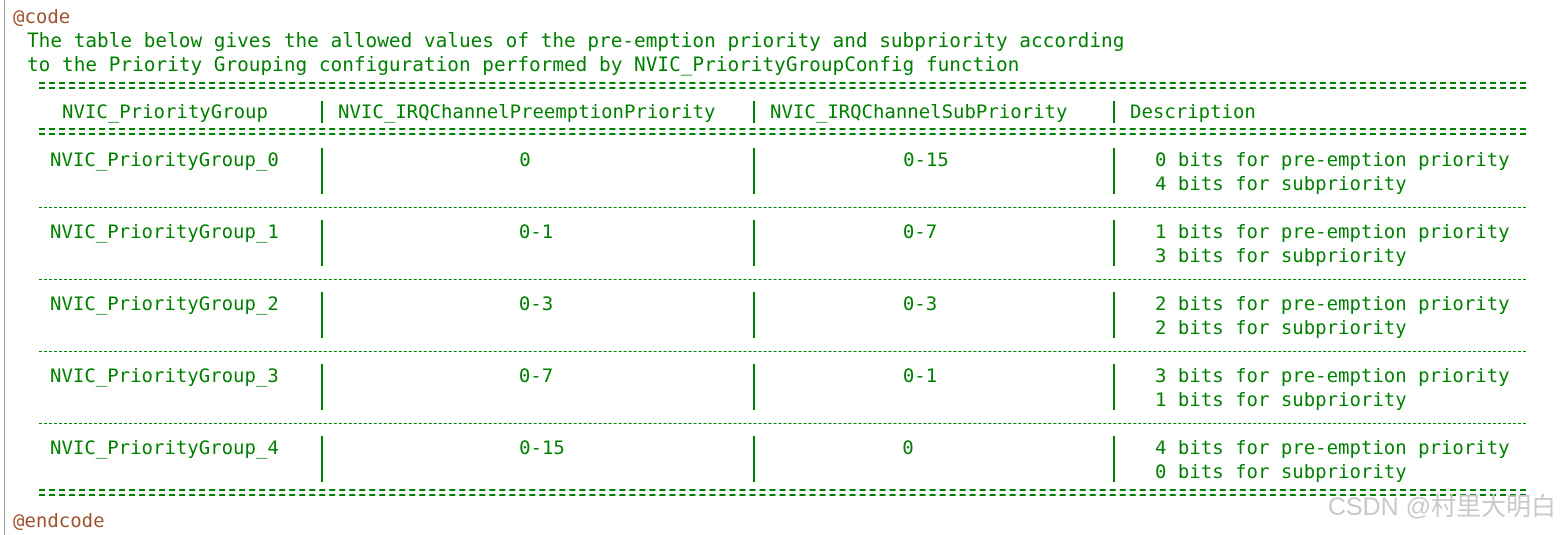 The width and height of the screenshot is (1564, 535). Describe the element at coordinates (1332, 160) in the screenshot. I see `row-description-line-1: 0 bits for pre-emption priority` at that location.